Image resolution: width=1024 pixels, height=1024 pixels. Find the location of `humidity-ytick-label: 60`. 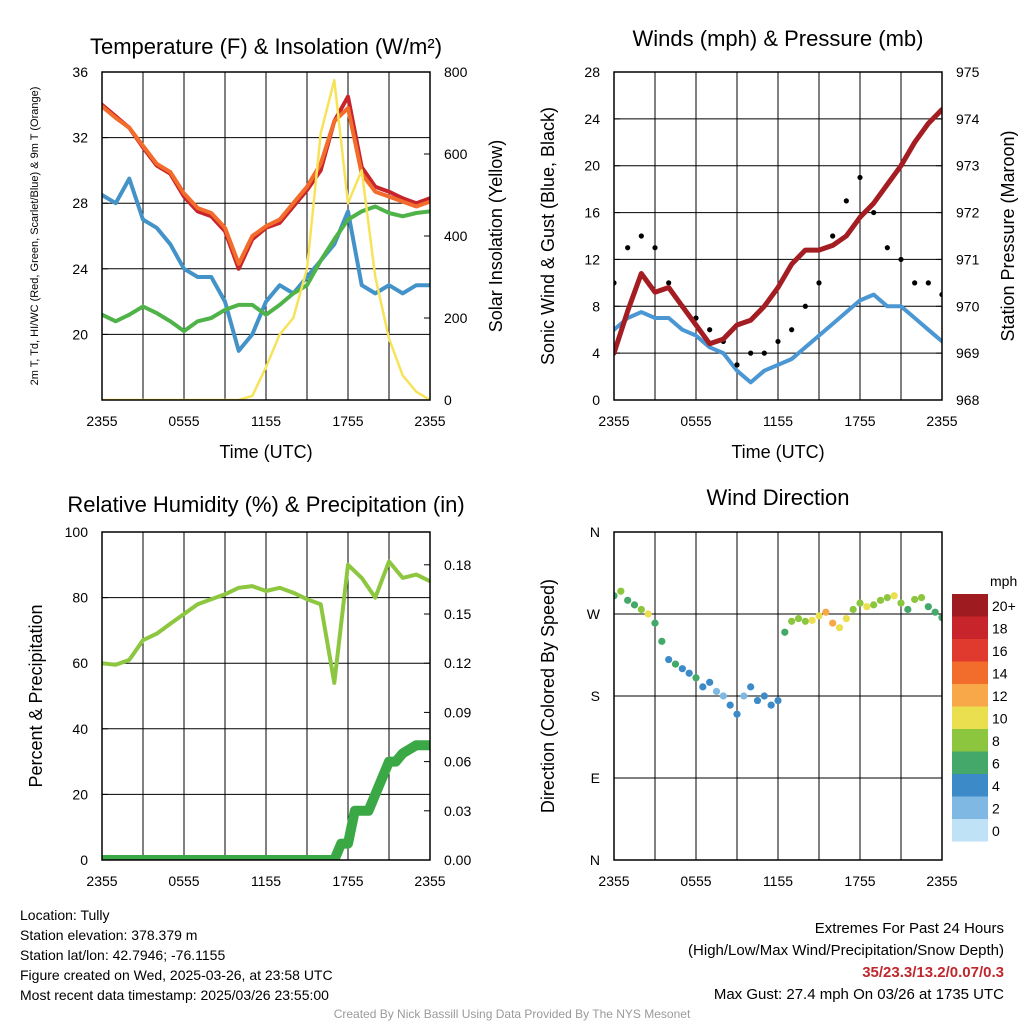

humidity-ytick-label: 60 is located at coordinates (80, 663).